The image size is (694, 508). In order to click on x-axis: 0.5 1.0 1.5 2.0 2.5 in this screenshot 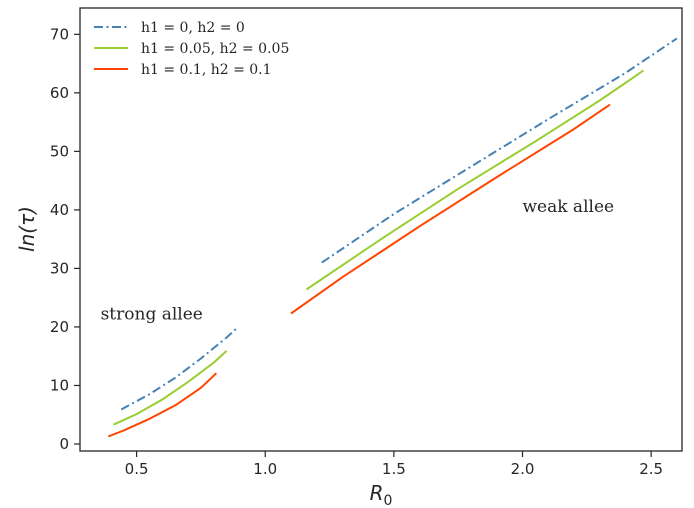, I will do `click(394, 464)`.